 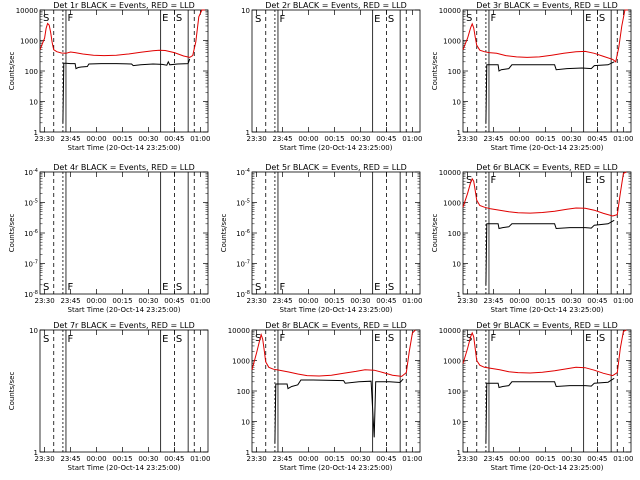 What do you see at coordinates (31, 233) in the screenshot?
I see `y-tick-label: 10⁻⁶` at bounding box center [31, 233].